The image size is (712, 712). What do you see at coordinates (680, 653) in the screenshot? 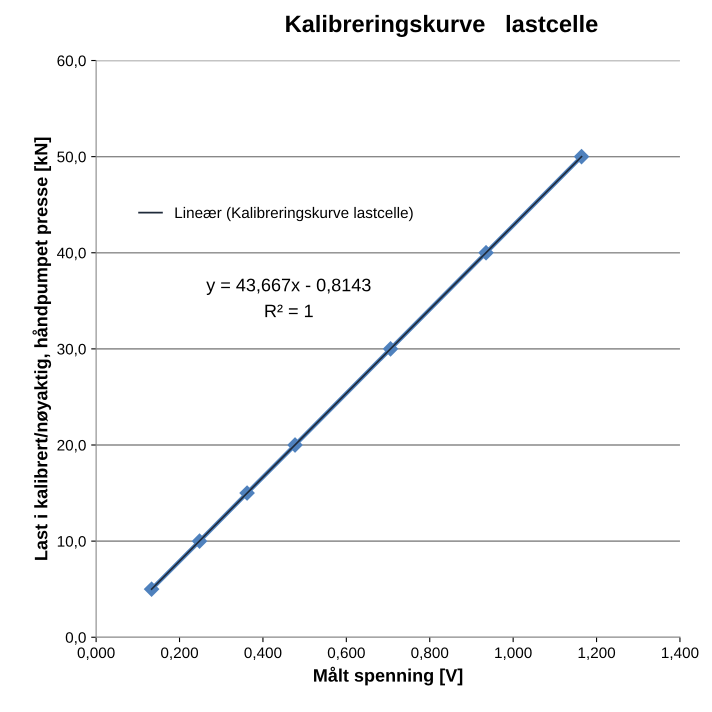
I see `x-tick-label: 1,400` at bounding box center [680, 653].